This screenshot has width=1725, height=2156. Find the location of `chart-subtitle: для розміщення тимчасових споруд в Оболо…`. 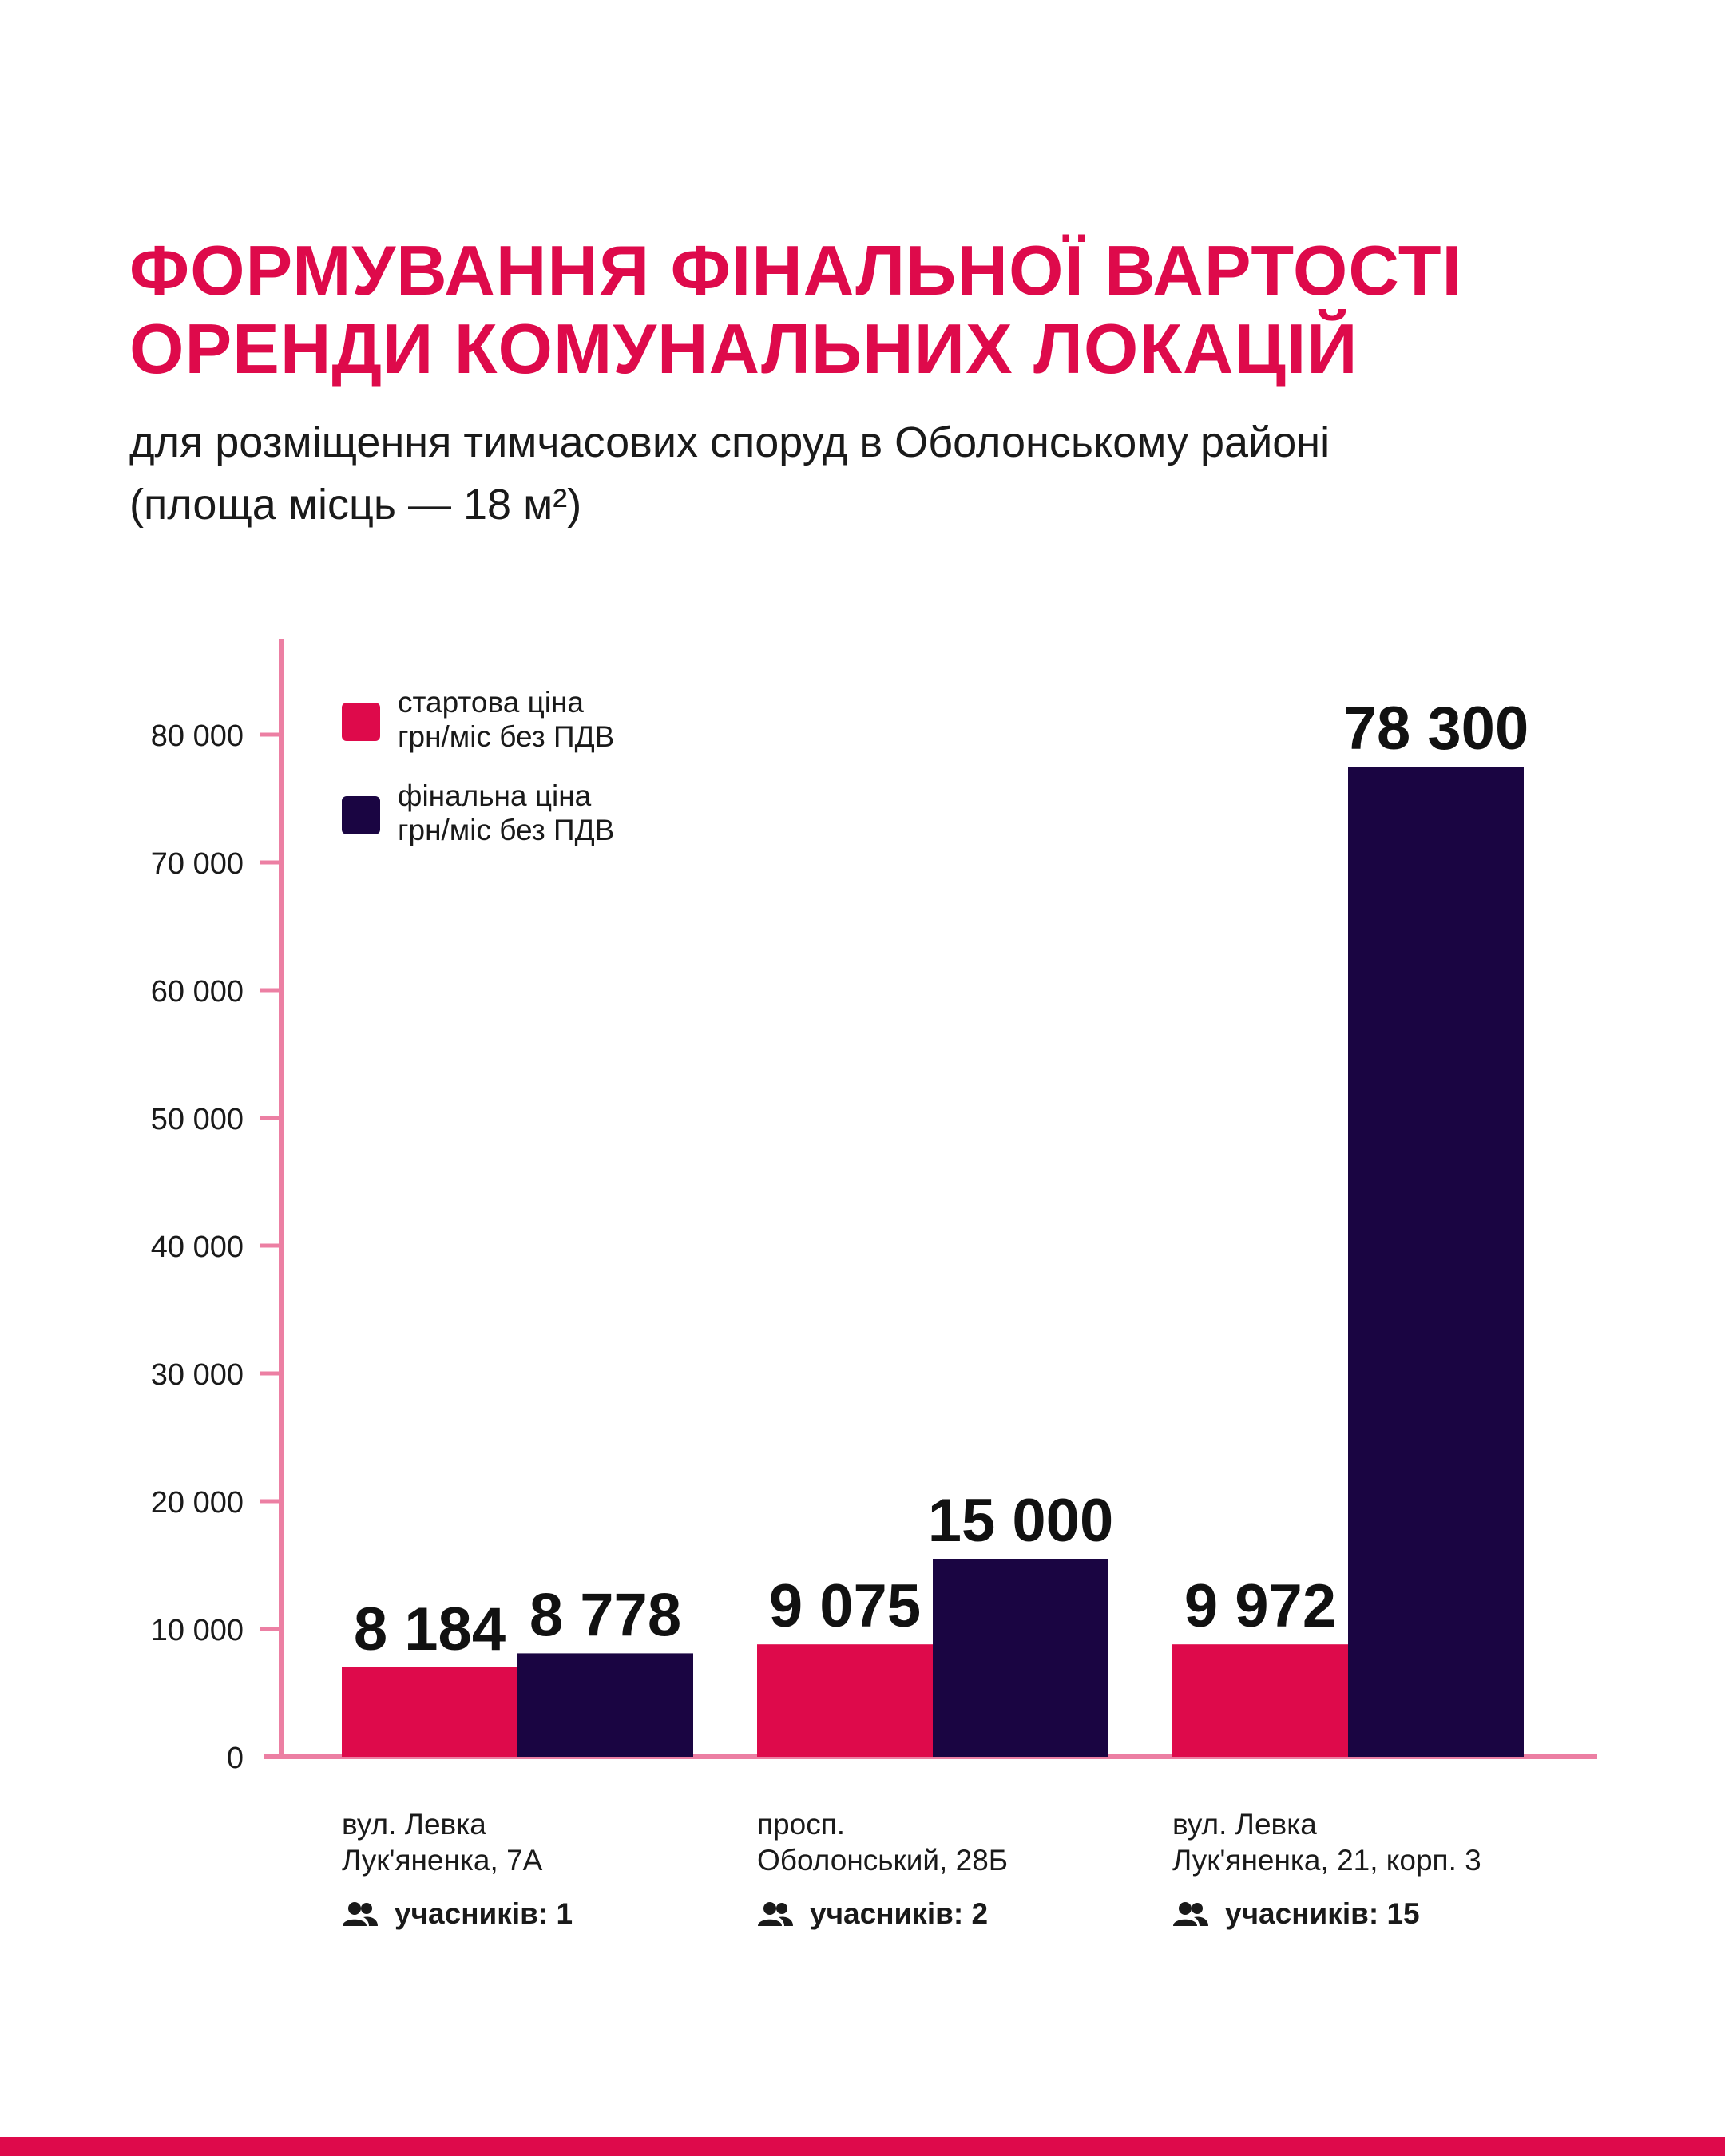

chart-subtitle: для розміщення тимчасових споруд в Оболо… is located at coordinates (888, 473).